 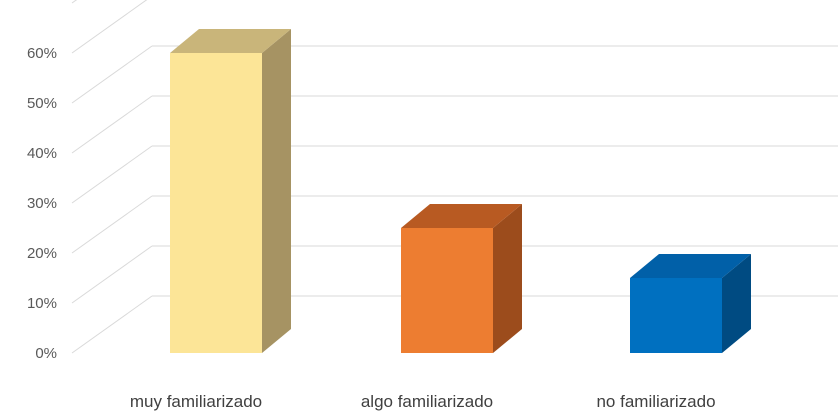 I want to click on y-tick-label: 10%, so click(x=42, y=303).